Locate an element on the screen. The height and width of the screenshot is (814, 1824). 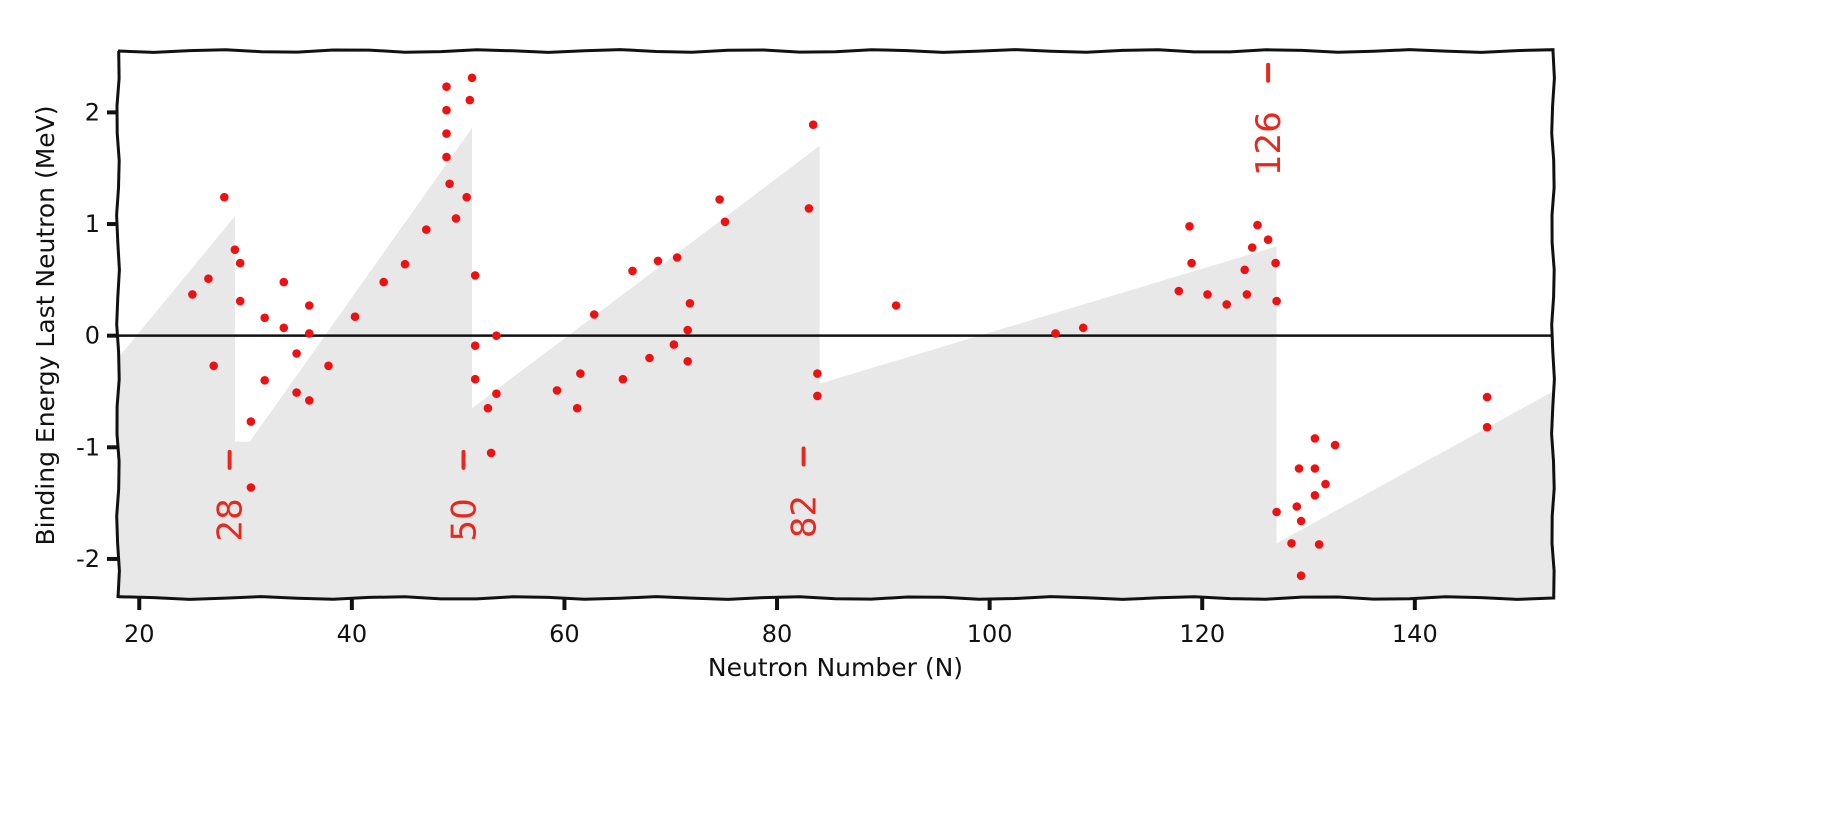
x-tick-label: 80 is located at coordinates (777, 634).